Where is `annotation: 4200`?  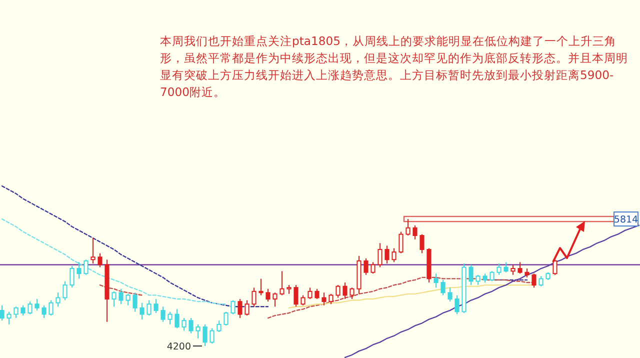
annotation: 4200 is located at coordinates (178, 346).